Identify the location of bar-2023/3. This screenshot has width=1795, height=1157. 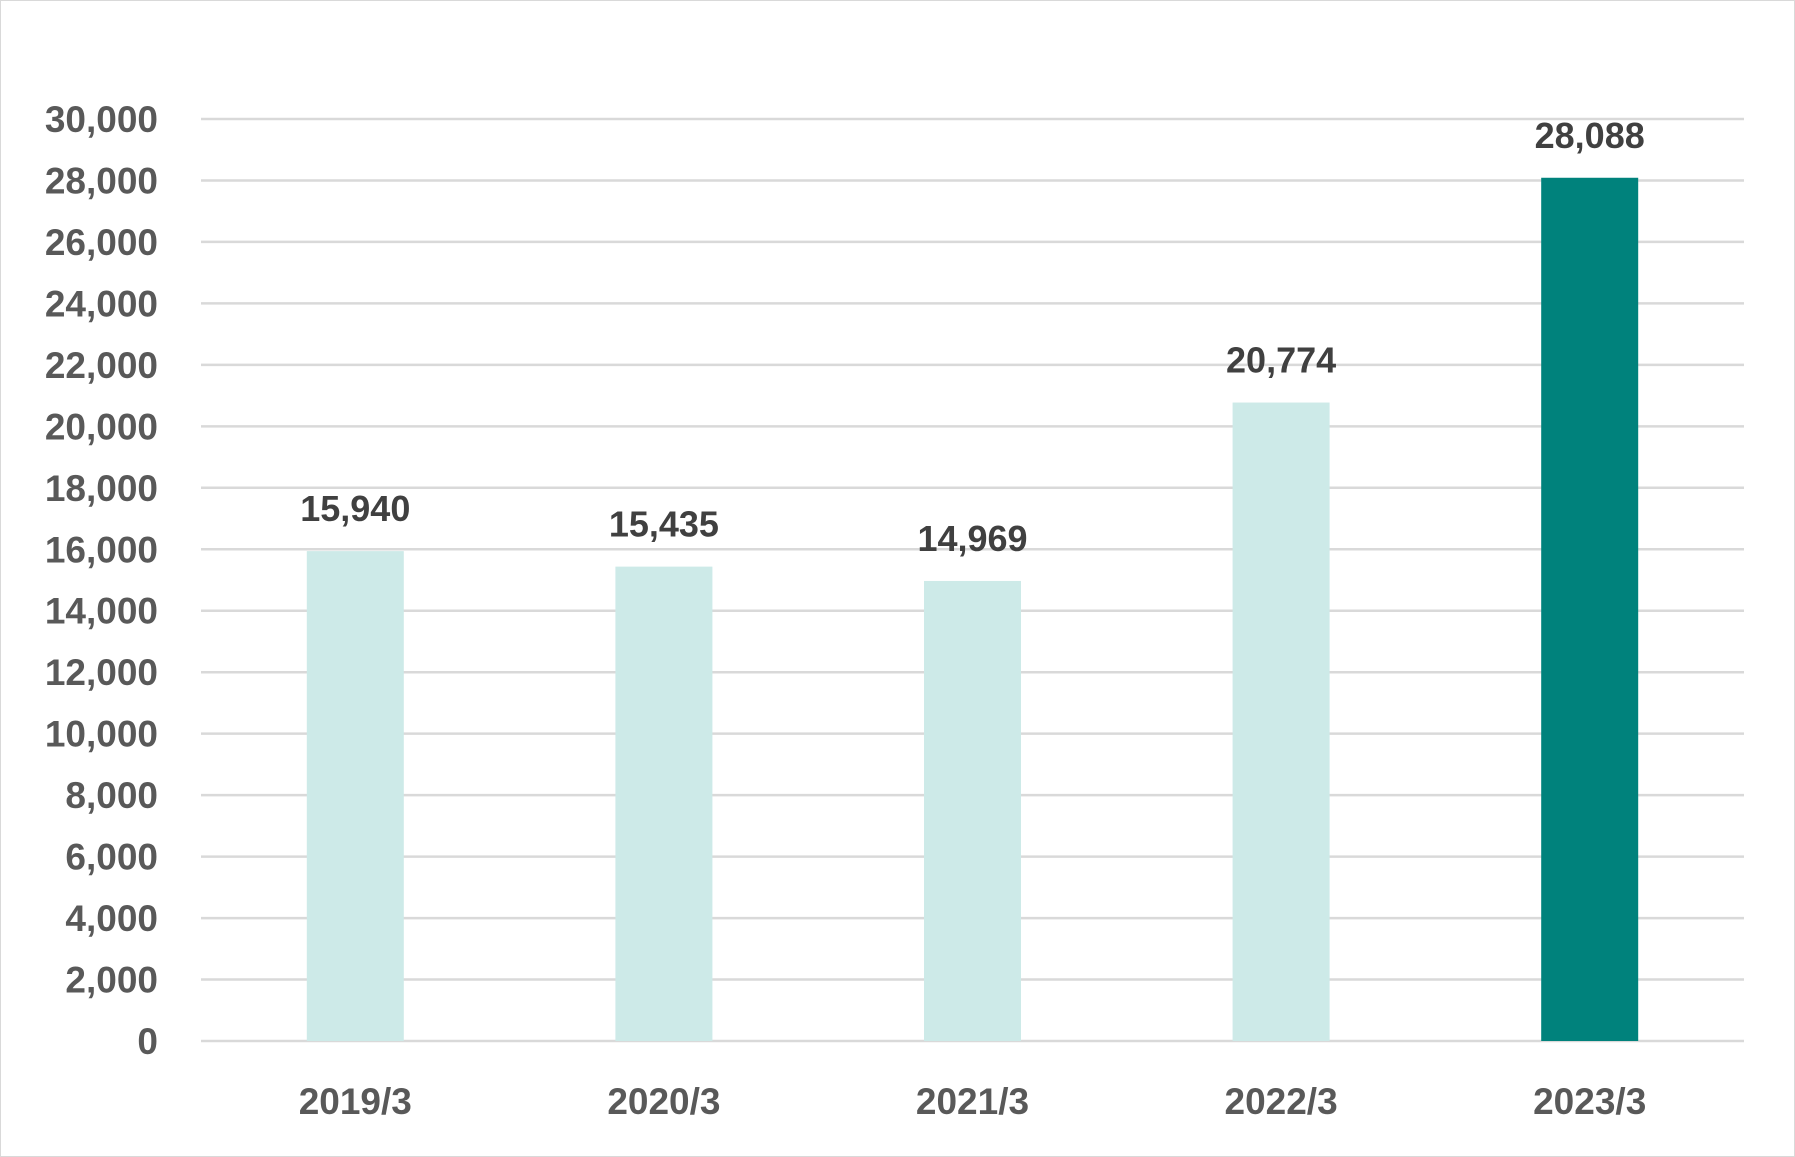
(1590, 609).